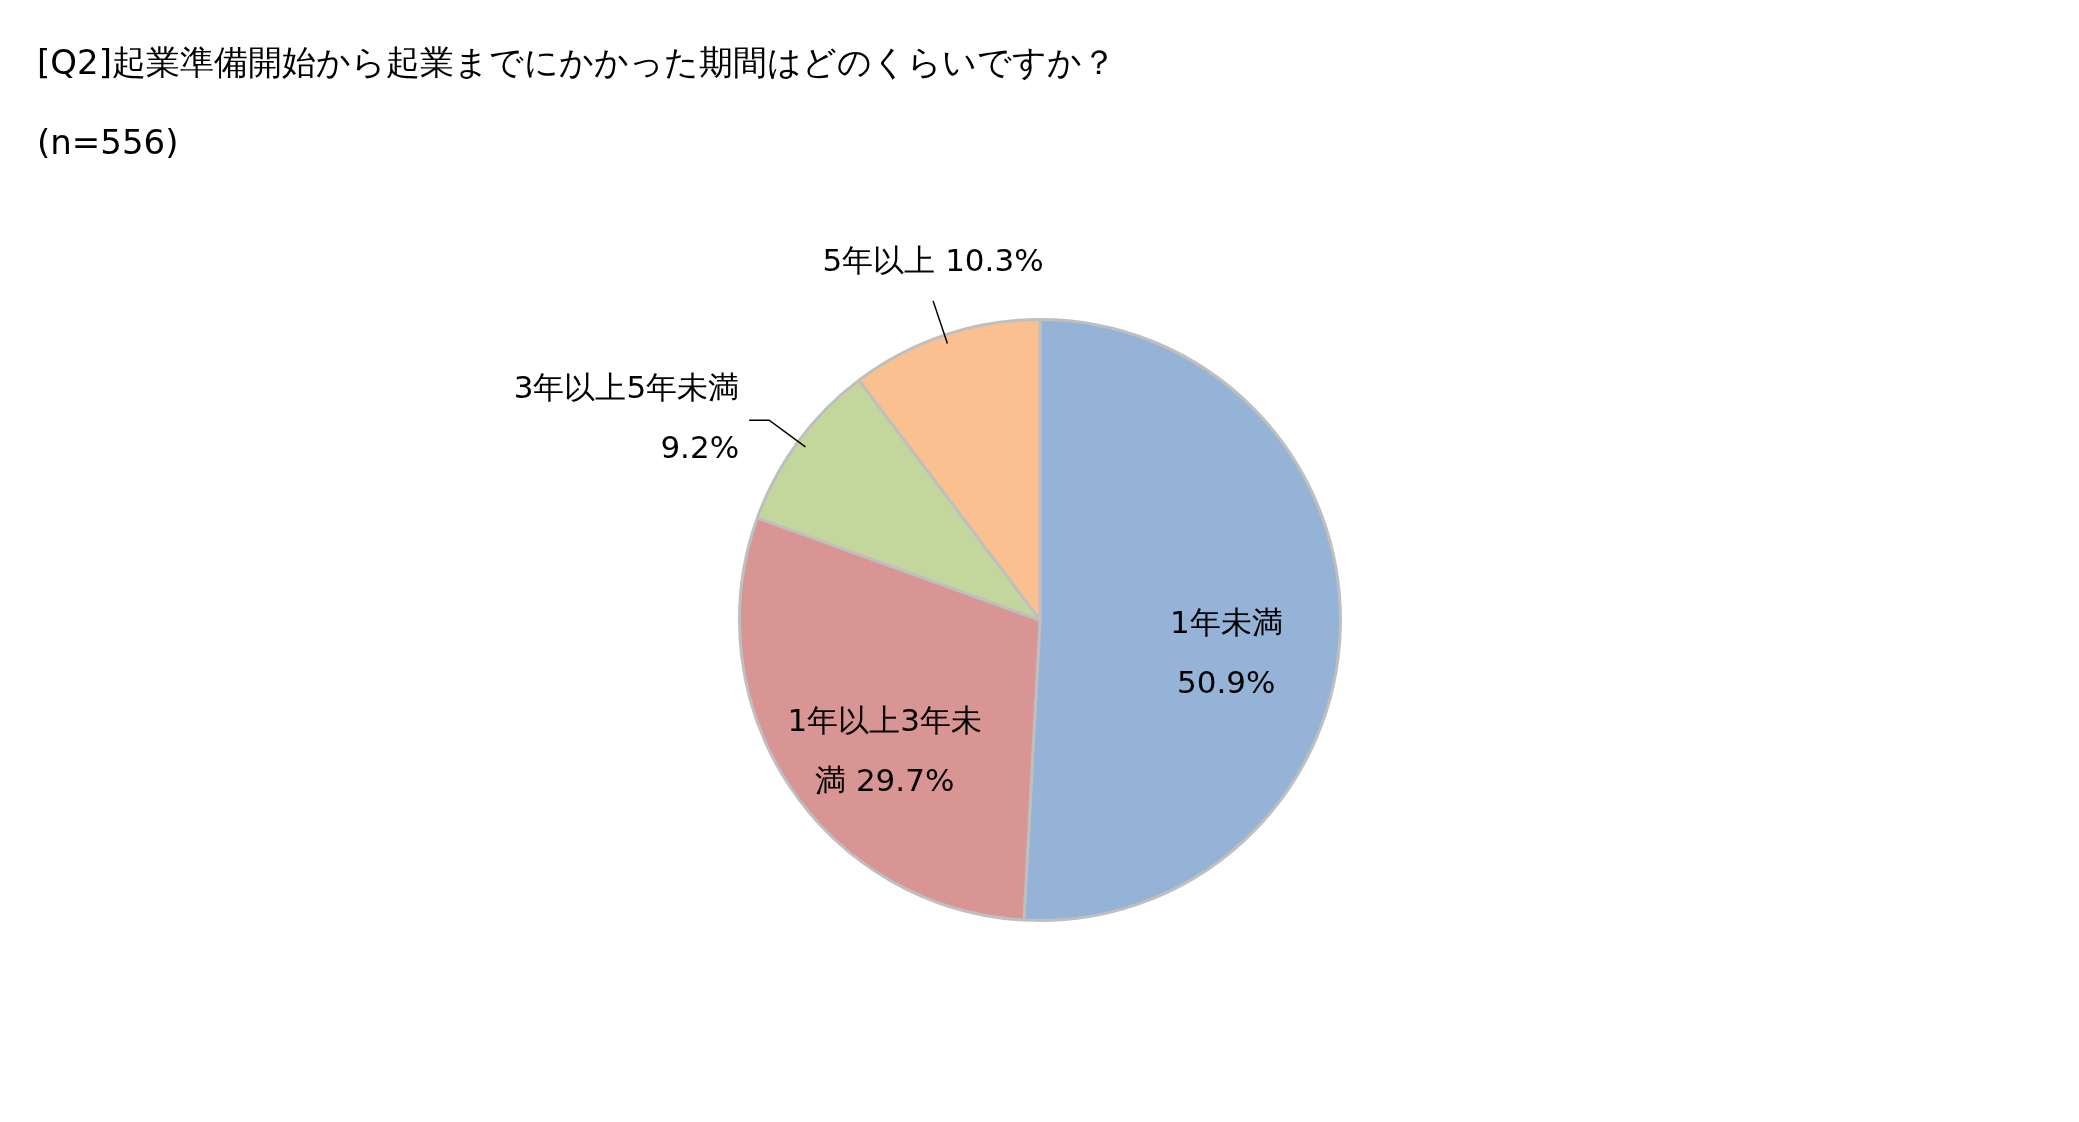  Describe the element at coordinates (884, 749) in the screenshot. I see `slice-label: 1年以上3年未満 29.7%` at that location.